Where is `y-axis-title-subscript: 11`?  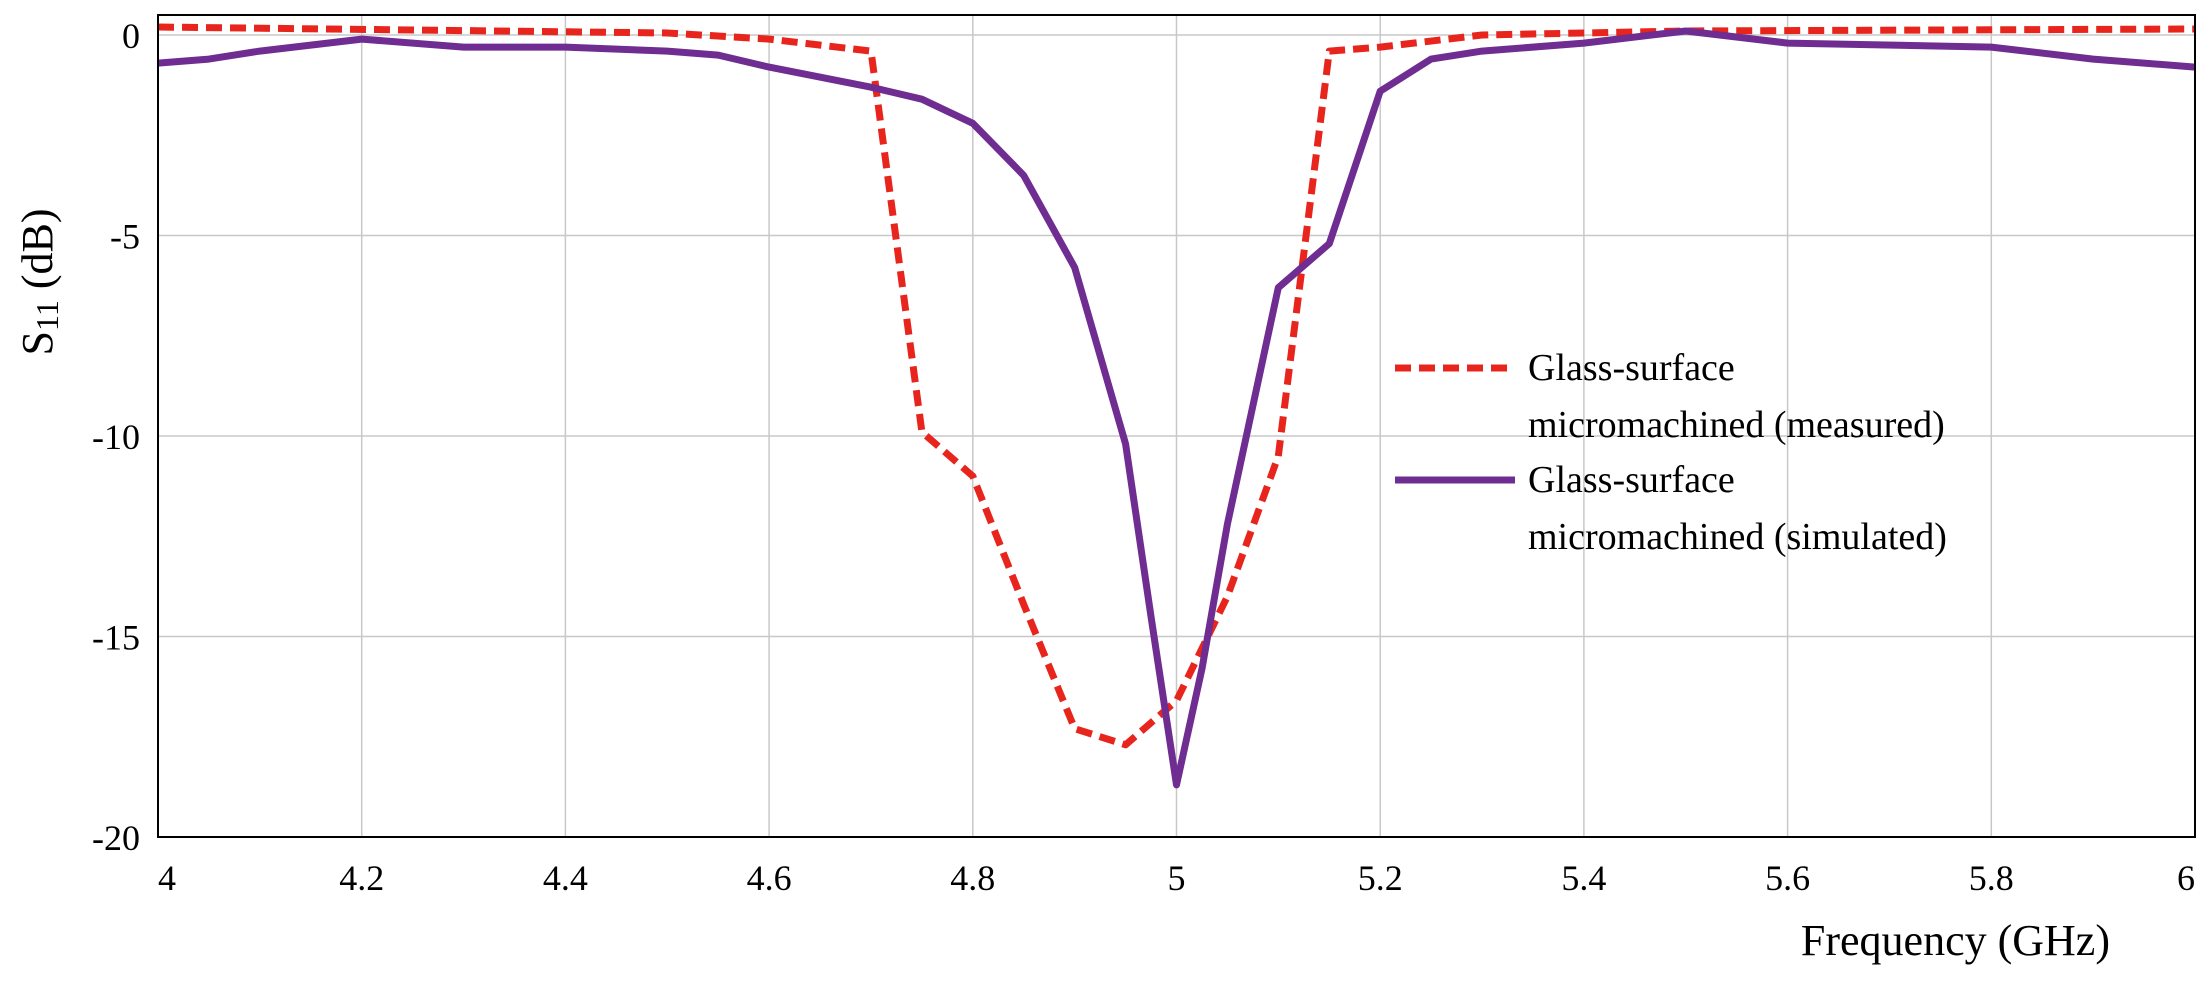 y-axis-title-subscript: 11 is located at coordinates (47, 315).